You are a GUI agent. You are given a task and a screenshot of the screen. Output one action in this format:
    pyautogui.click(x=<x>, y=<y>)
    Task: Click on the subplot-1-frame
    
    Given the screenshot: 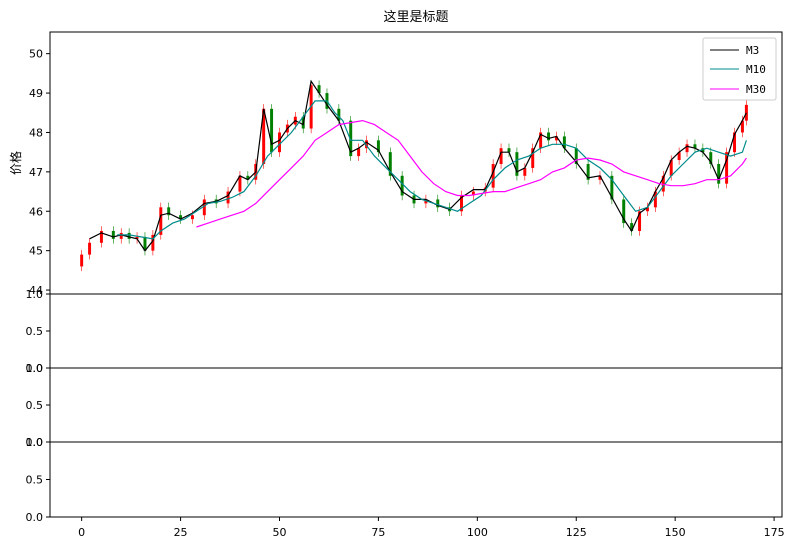 What is the action you would take?
    pyautogui.click(x=416, y=331)
    